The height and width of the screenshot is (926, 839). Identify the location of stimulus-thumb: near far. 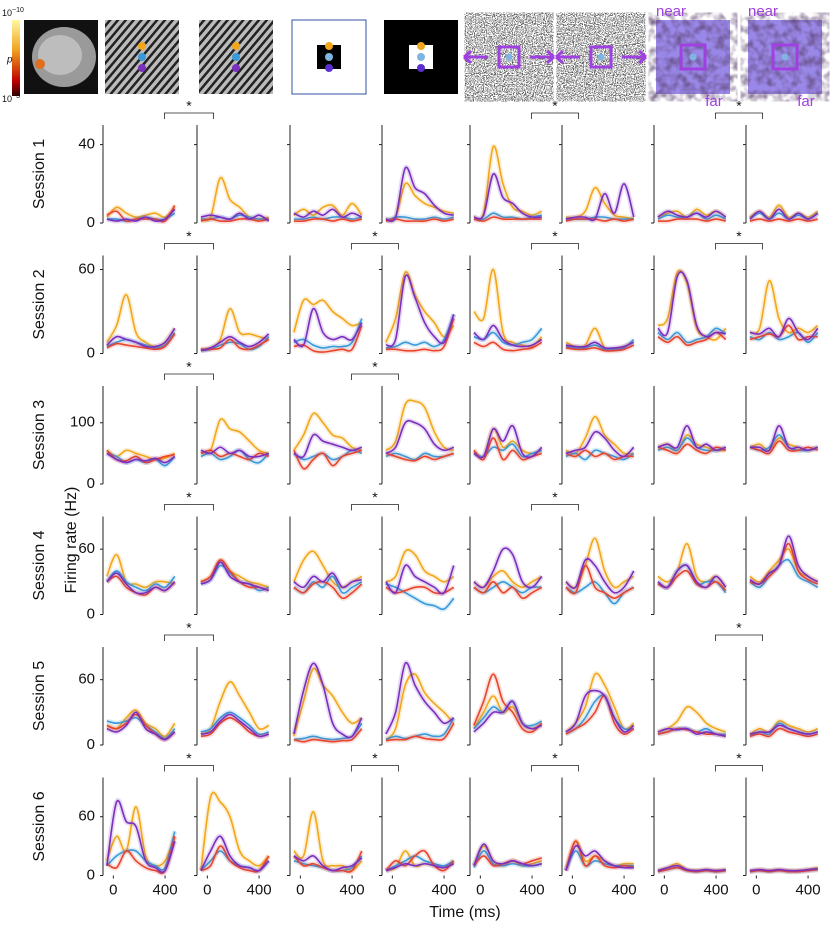
(785, 56).